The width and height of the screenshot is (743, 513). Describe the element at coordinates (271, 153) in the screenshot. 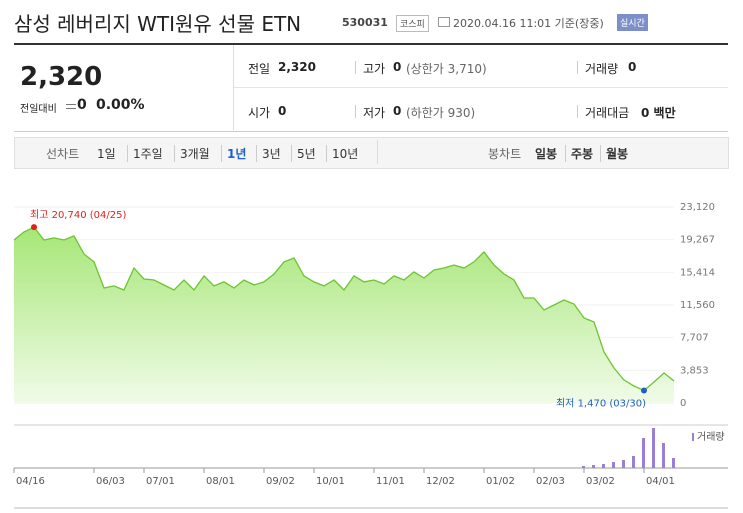

I see `tab: 3년` at that location.